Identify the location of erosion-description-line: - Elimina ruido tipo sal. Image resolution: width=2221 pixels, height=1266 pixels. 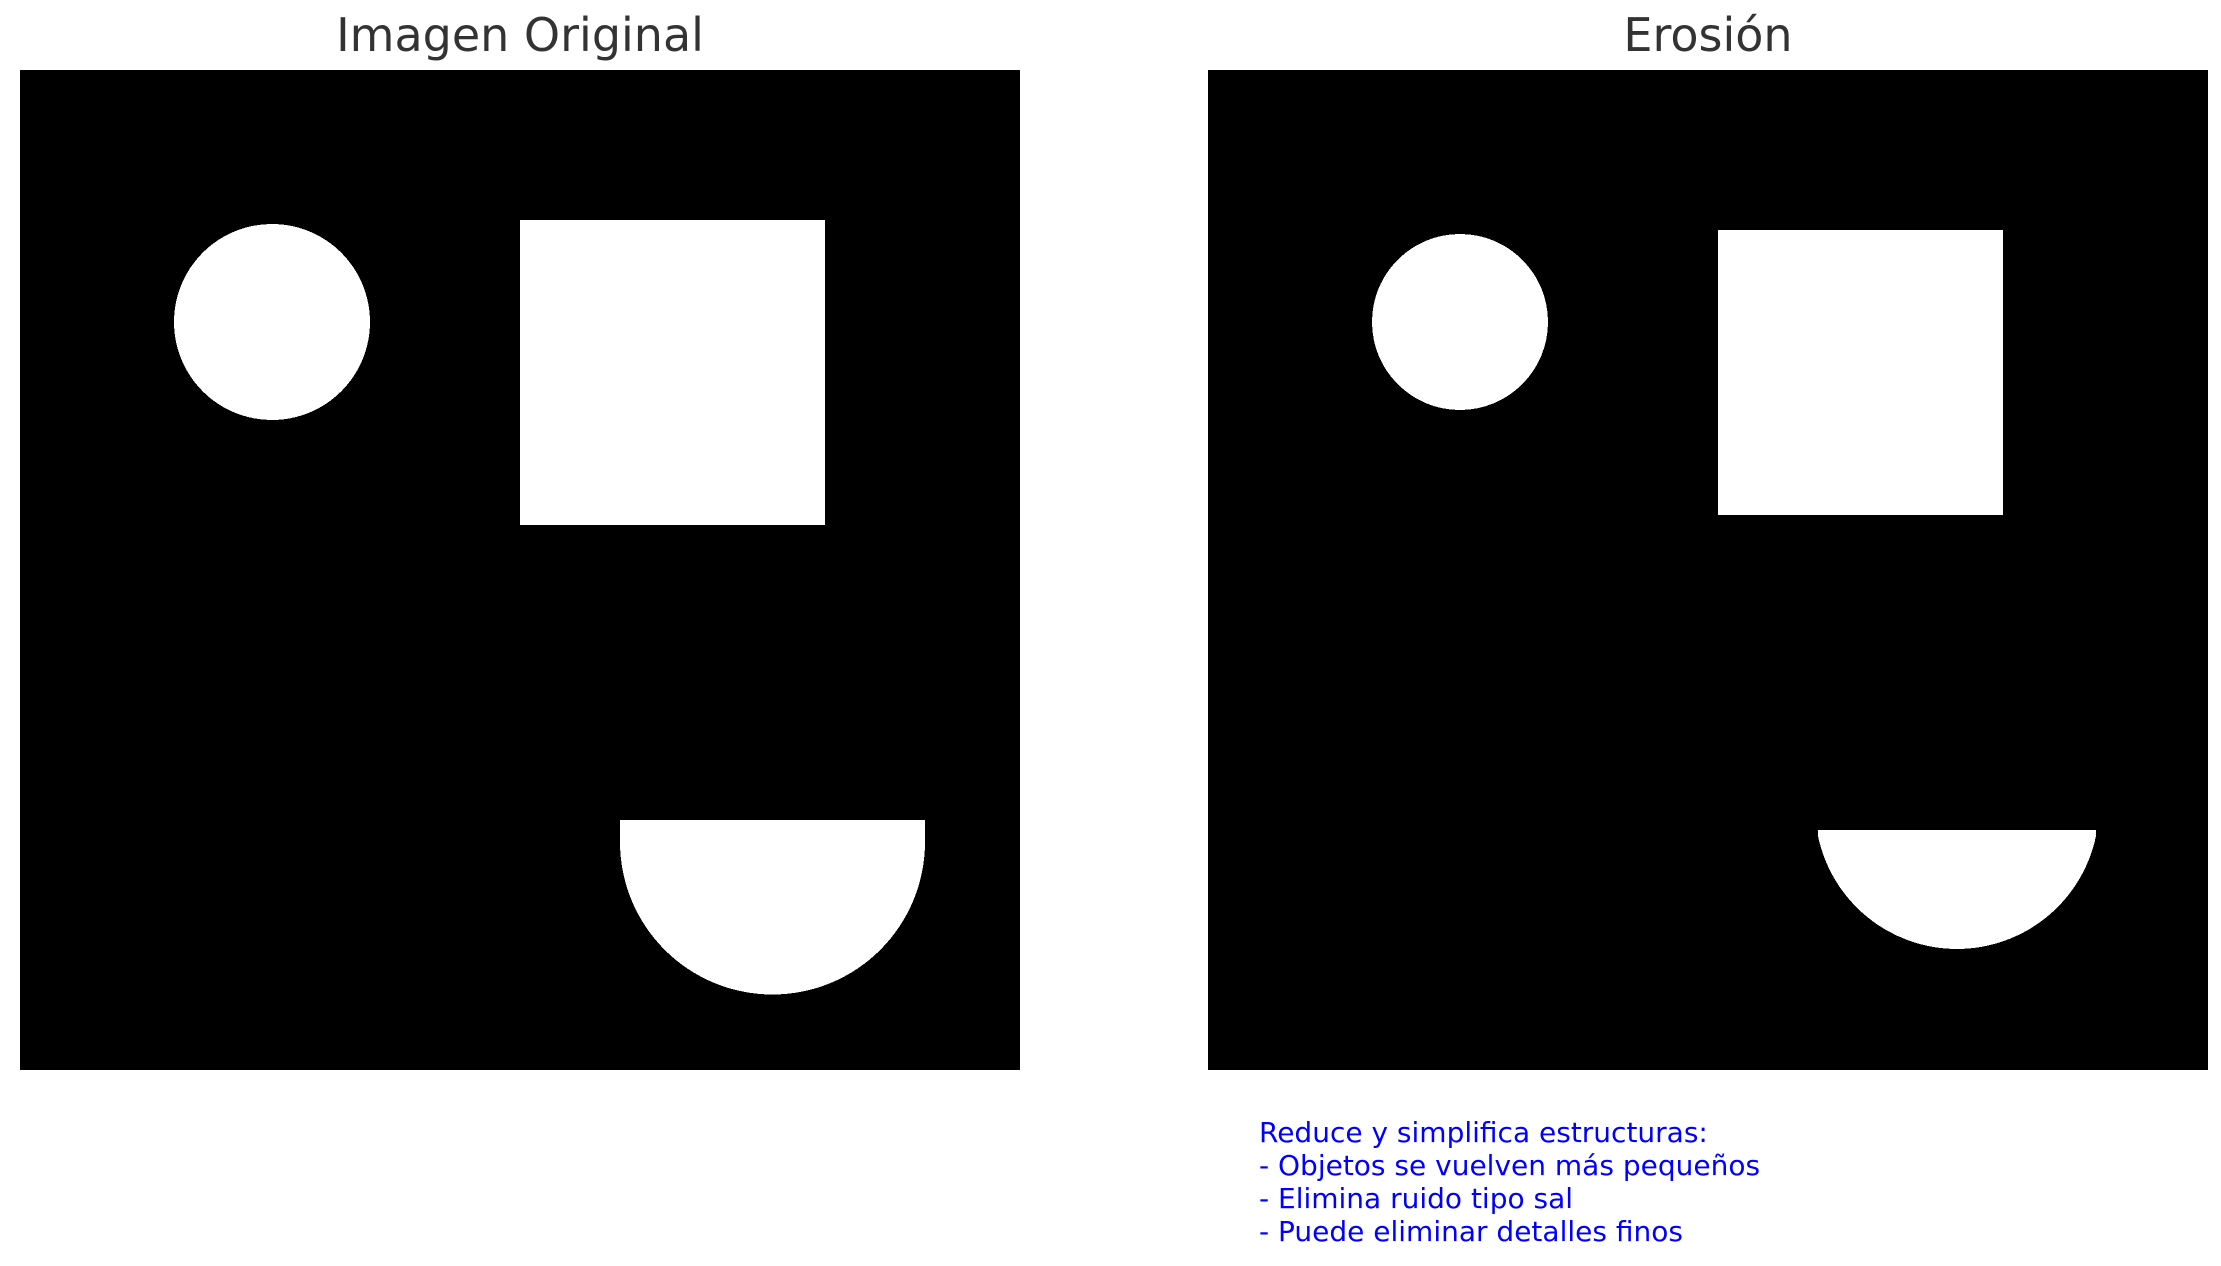
(1416, 1198).